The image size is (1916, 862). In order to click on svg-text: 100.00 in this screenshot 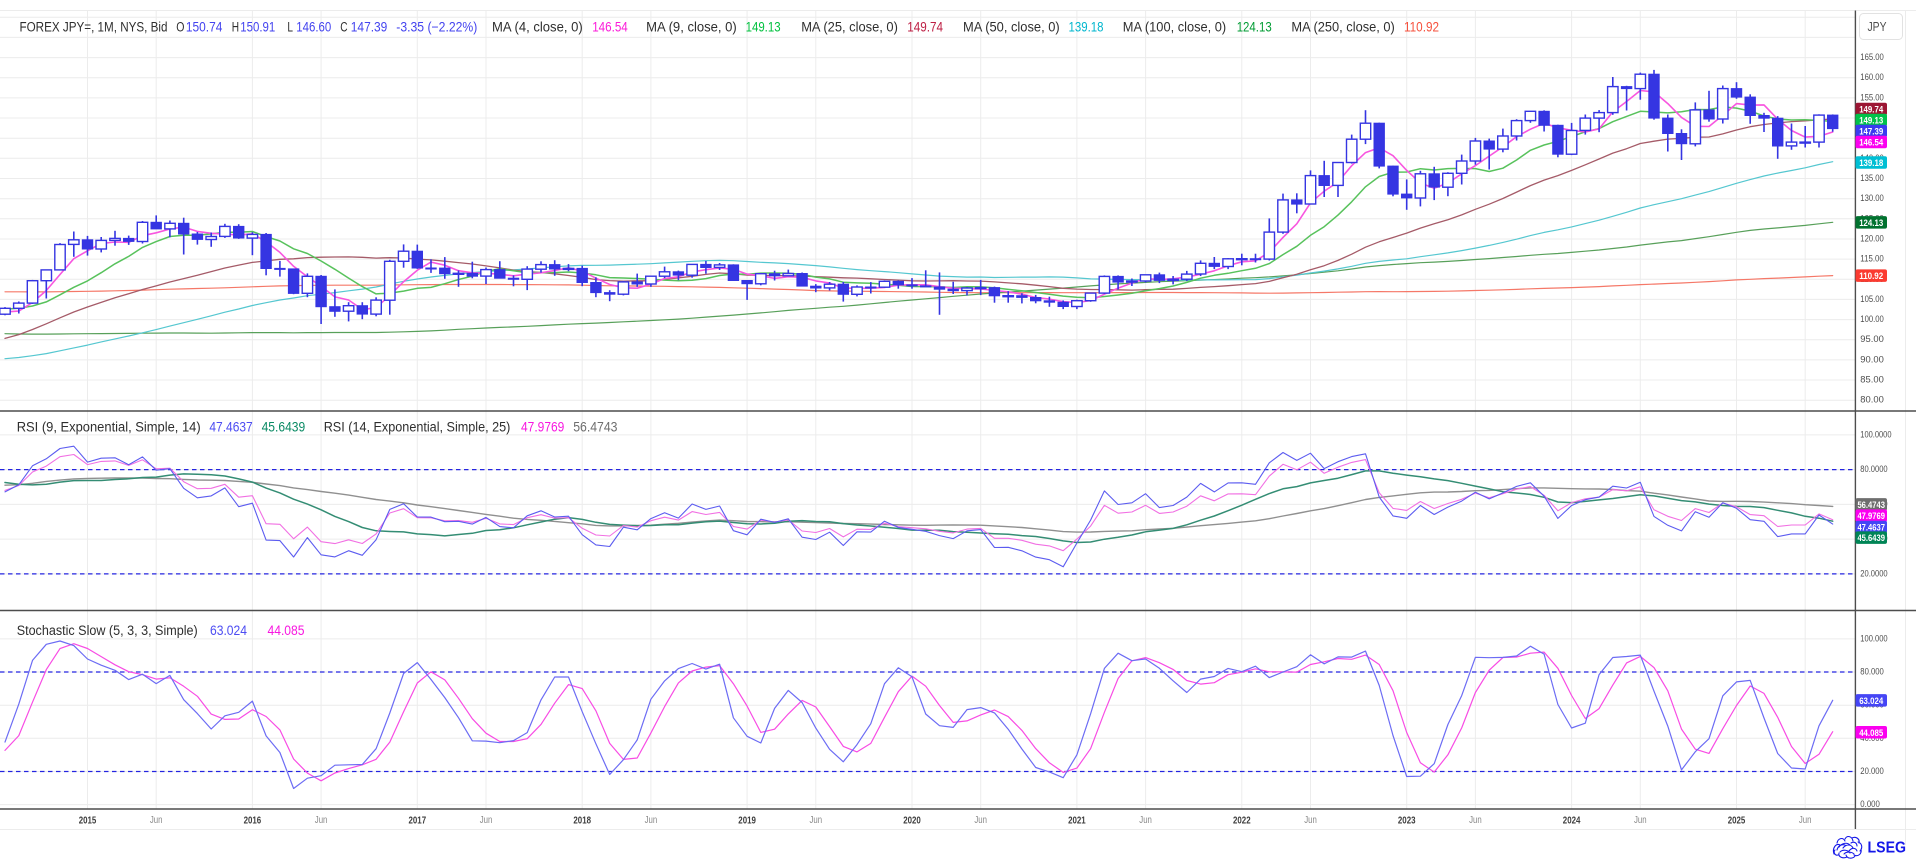, I will do `click(1872, 319)`.